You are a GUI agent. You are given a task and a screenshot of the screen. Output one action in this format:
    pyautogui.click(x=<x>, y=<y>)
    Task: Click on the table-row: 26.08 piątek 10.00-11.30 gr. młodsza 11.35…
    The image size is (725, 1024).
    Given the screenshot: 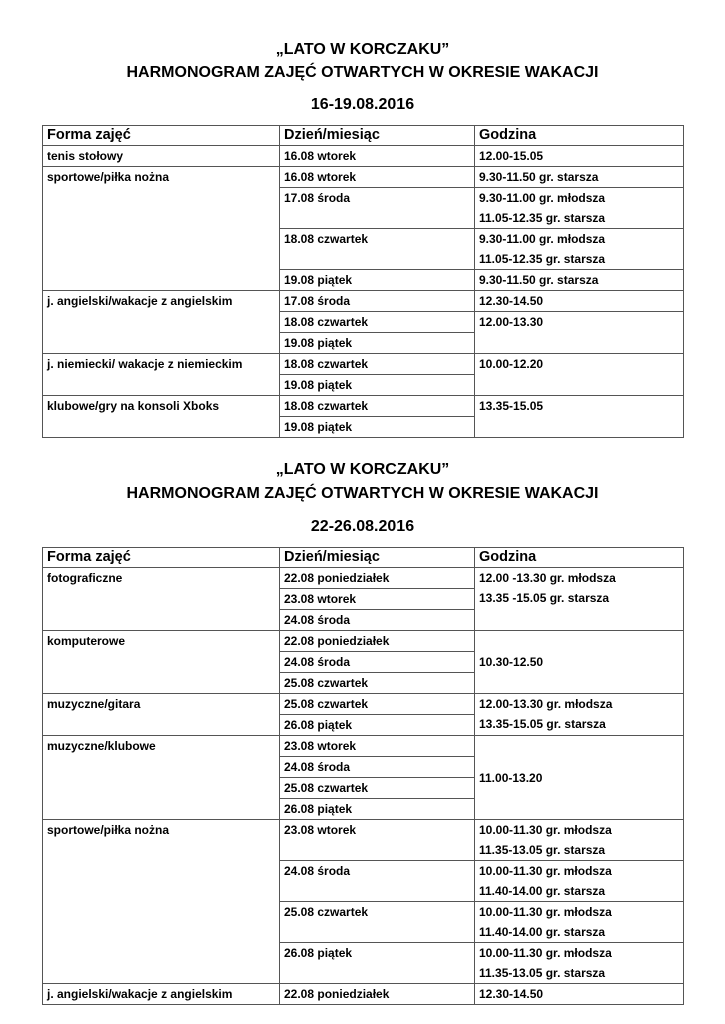 What is the action you would take?
    pyautogui.click(x=363, y=963)
    